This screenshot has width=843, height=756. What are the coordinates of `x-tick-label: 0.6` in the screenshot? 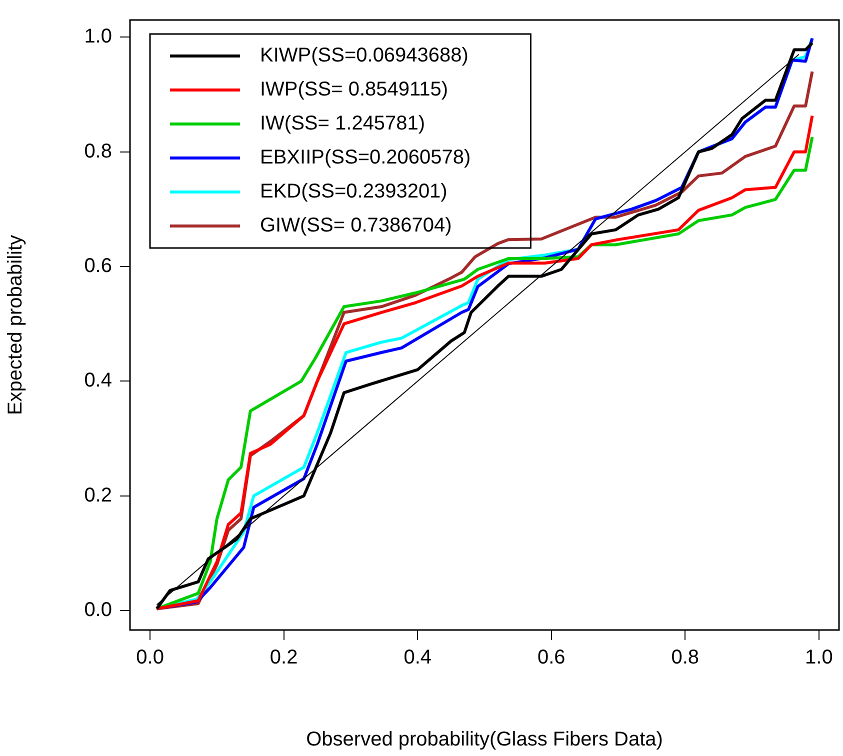 It's located at (551, 657).